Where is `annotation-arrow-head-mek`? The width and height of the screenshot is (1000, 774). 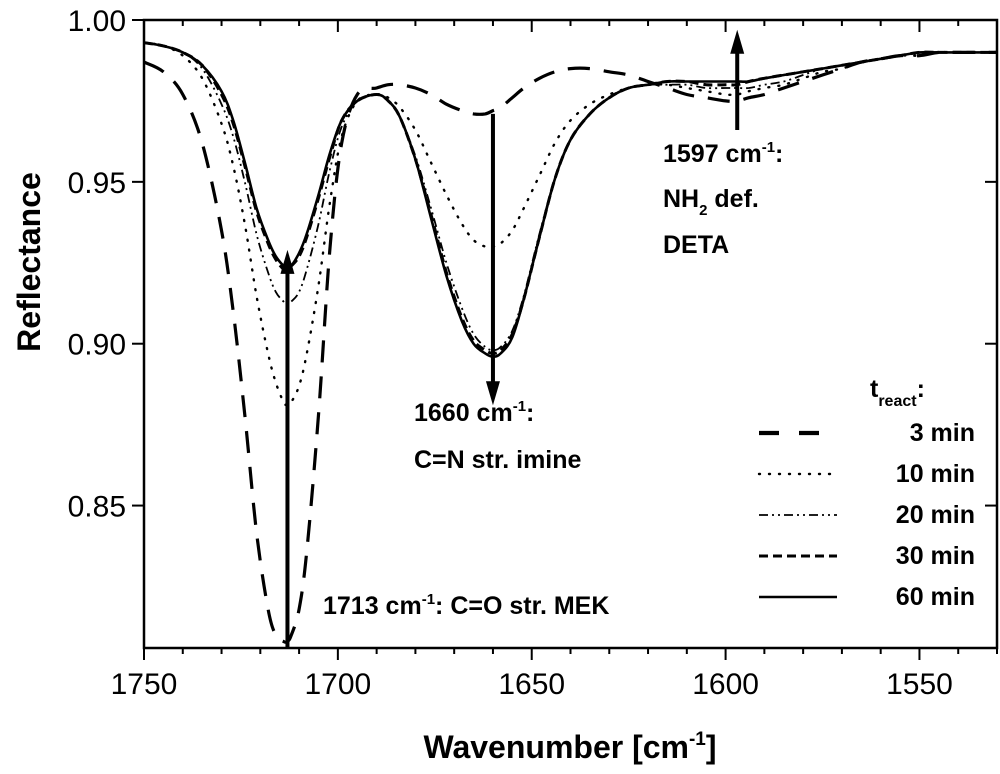 annotation-arrow-head-mek is located at coordinates (287, 261).